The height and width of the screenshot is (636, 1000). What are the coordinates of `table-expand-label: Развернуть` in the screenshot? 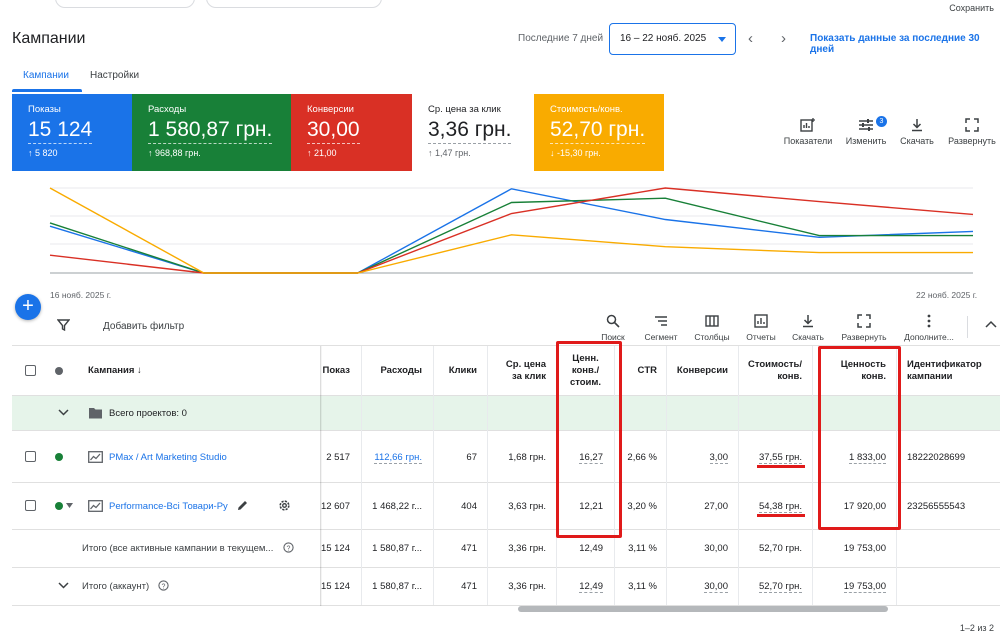 It's located at (864, 337).